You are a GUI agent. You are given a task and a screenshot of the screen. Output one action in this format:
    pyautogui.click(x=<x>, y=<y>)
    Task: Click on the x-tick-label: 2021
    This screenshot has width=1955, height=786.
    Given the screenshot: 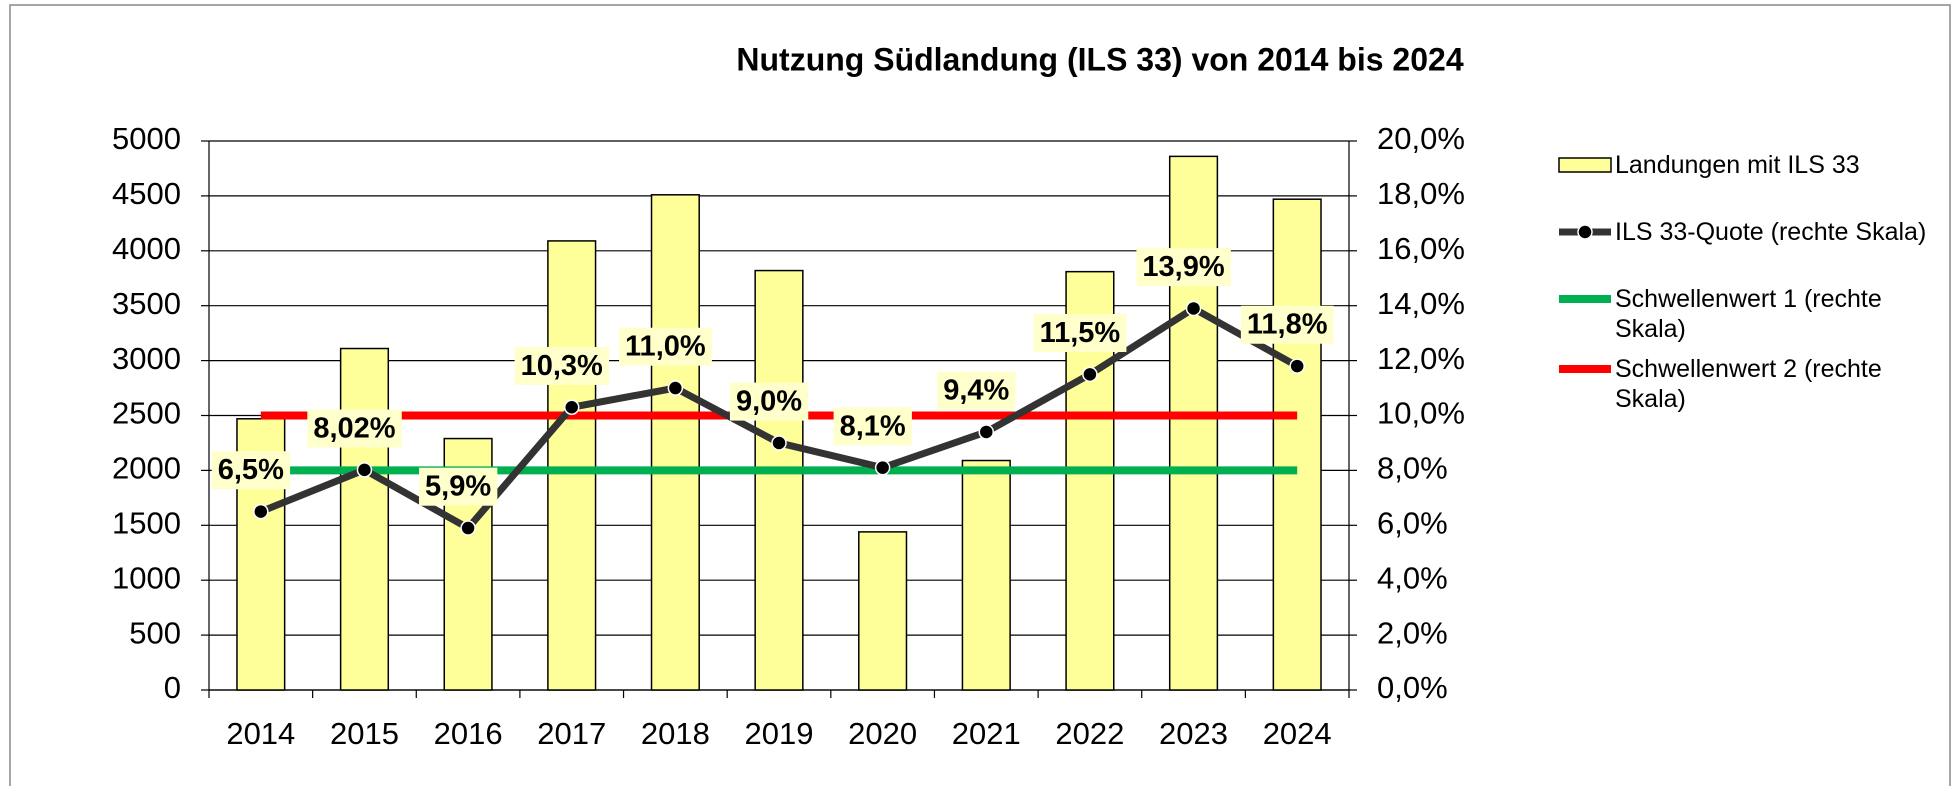 What is the action you would take?
    pyautogui.click(x=986, y=733)
    